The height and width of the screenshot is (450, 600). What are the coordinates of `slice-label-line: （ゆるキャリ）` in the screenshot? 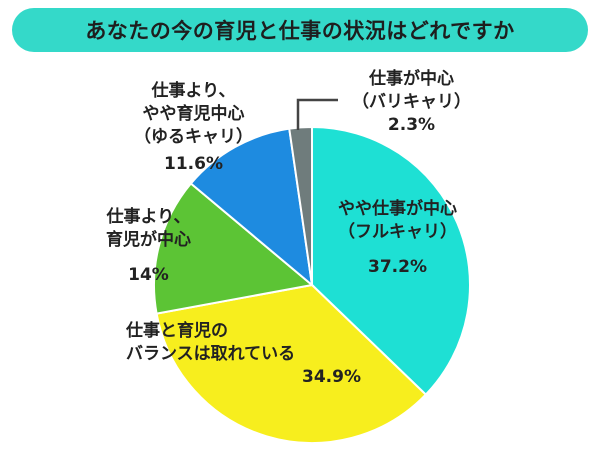 It's located at (193, 137).